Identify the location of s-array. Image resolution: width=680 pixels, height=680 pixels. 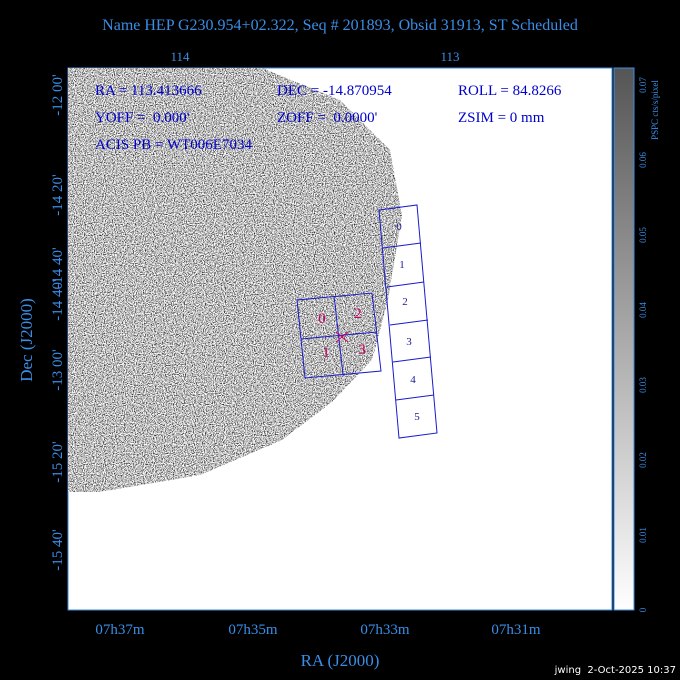
(408, 321).